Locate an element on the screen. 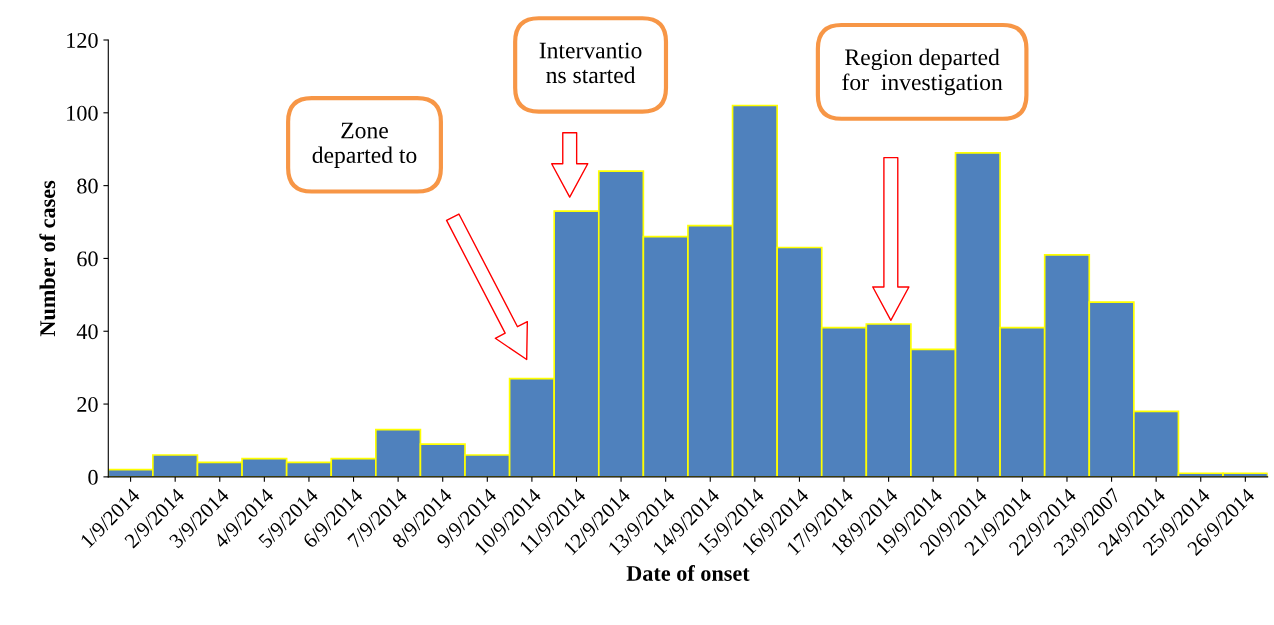 This screenshot has height=625, width=1274. y-tick-label: 40 is located at coordinates (87, 332).